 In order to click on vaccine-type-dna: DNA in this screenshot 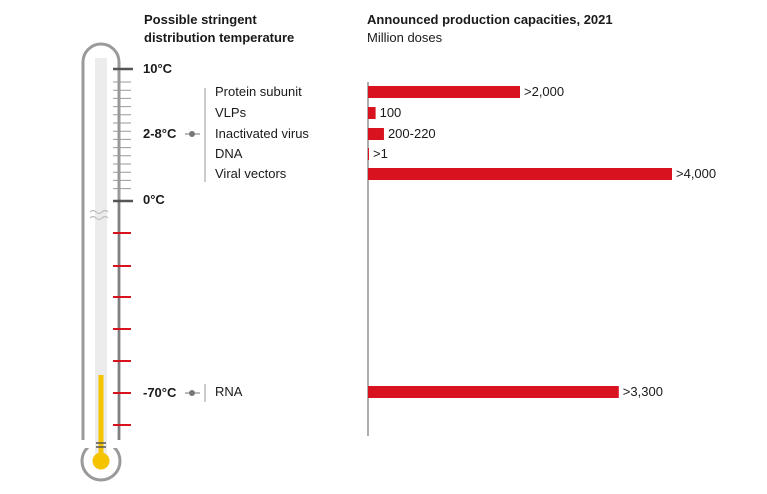, I will do `click(229, 153)`.